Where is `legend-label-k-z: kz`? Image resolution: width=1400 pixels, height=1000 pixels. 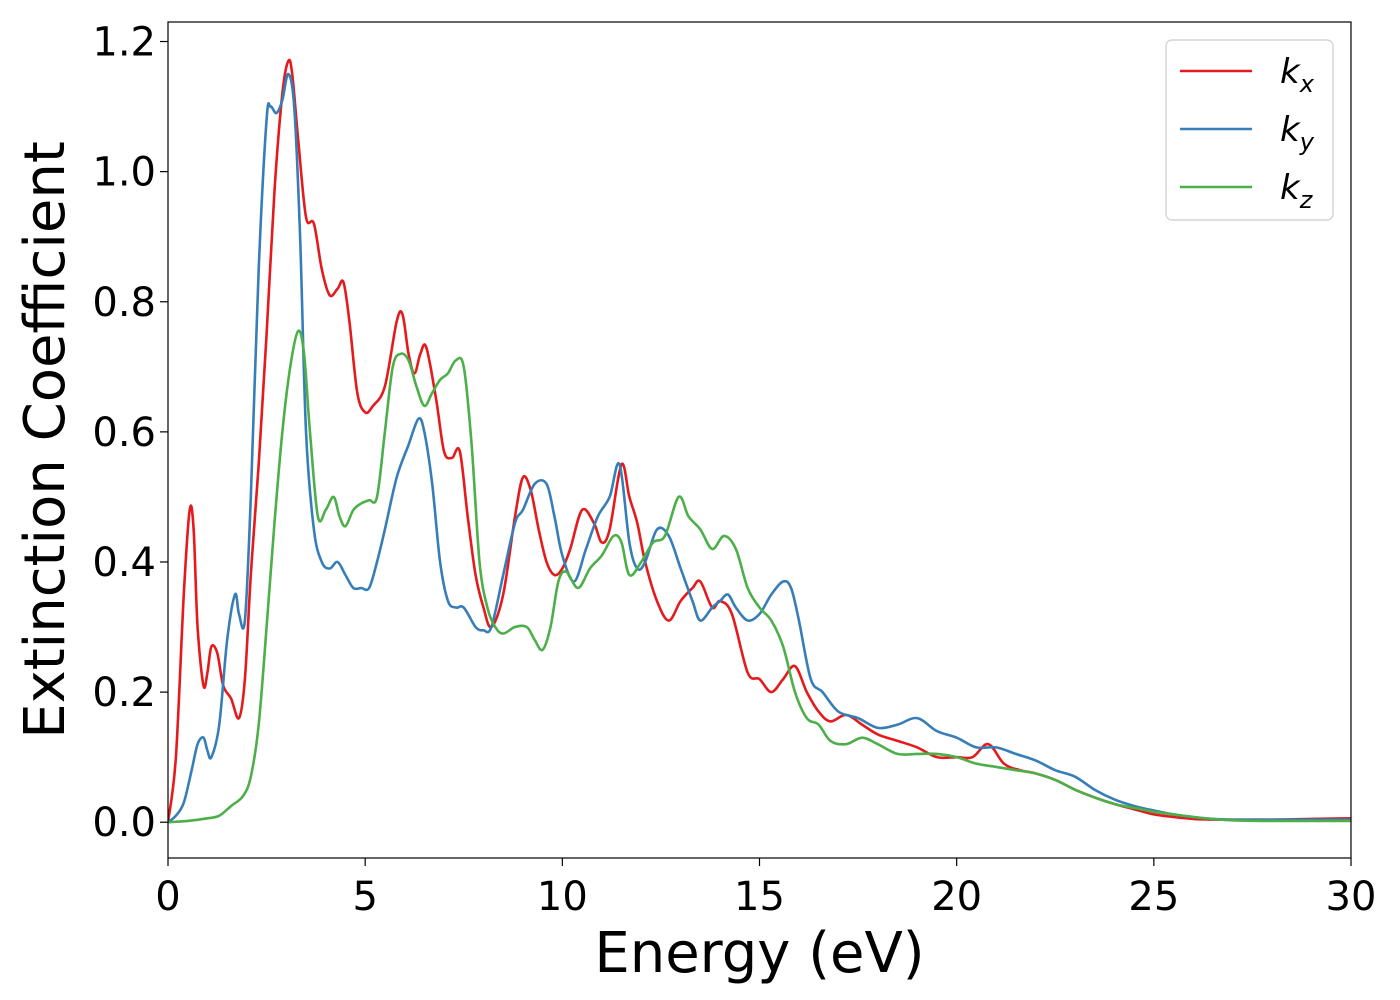 legend-label-k-z: kz is located at coordinates (1297, 191).